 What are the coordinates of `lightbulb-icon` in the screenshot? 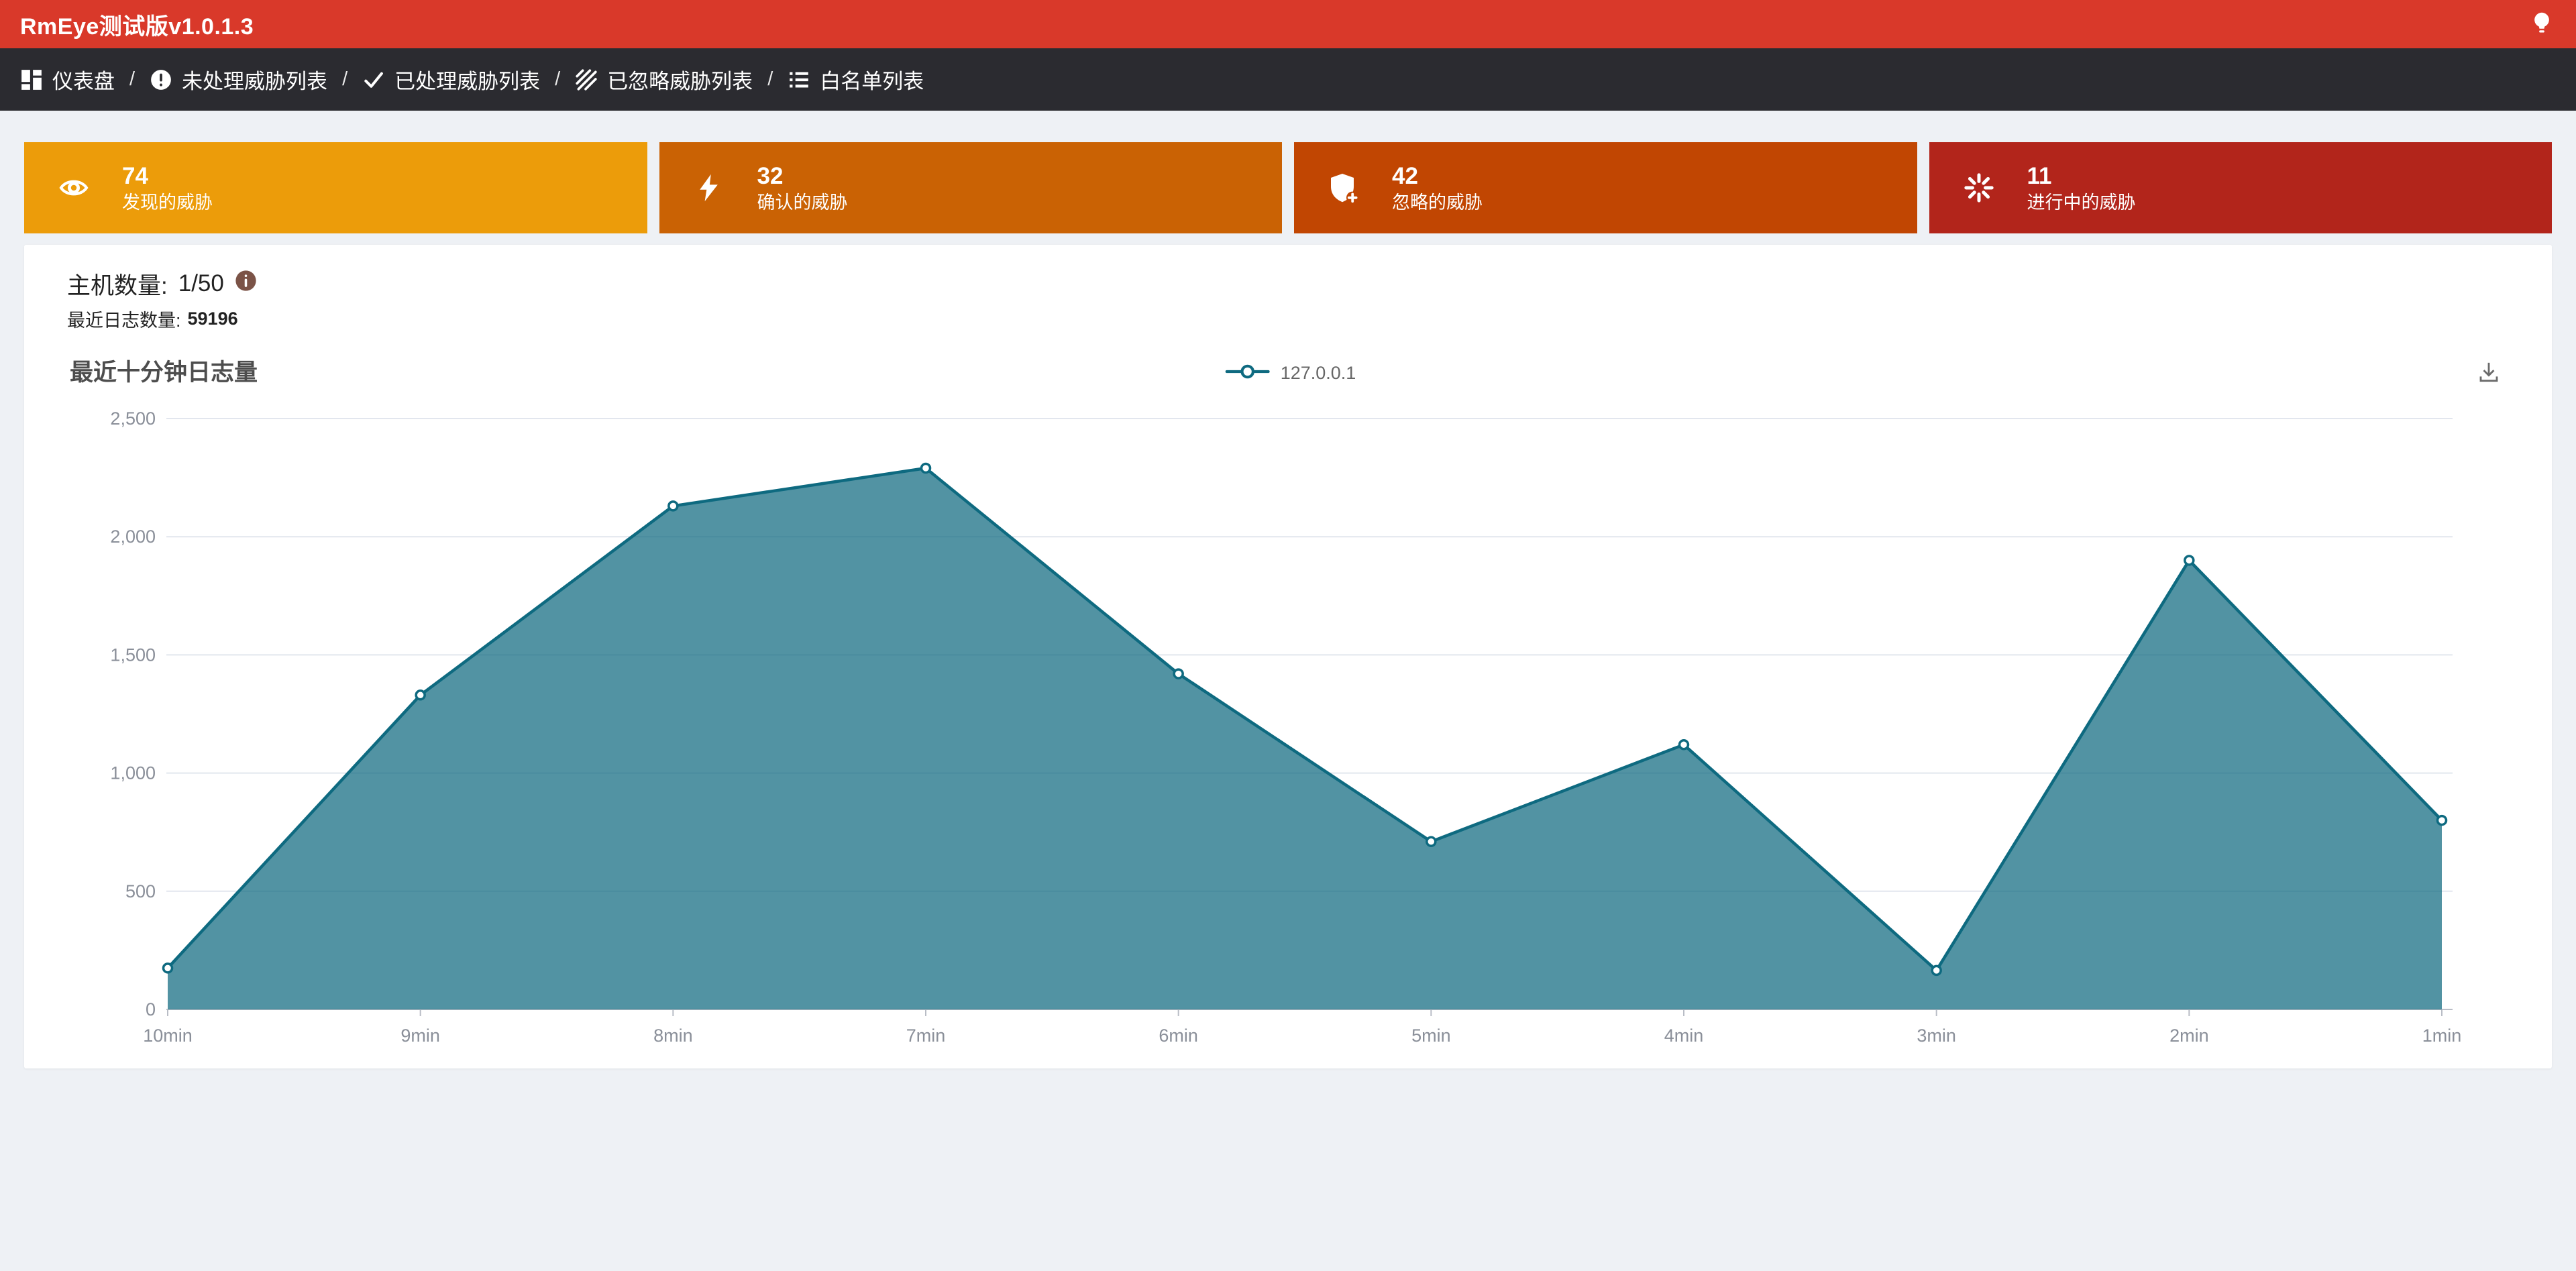 It's located at (2542, 24).